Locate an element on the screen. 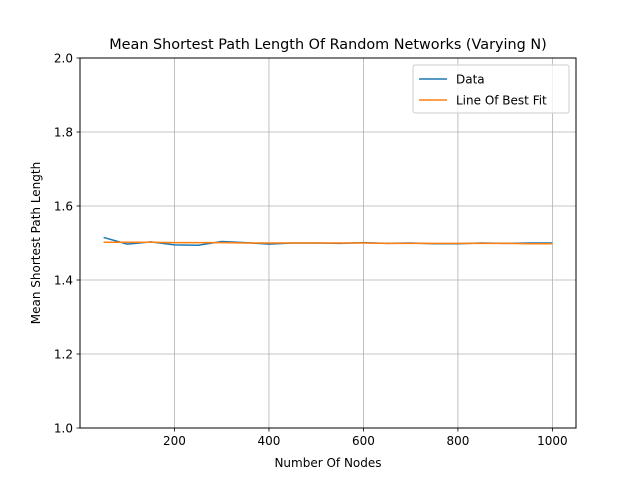 The width and height of the screenshot is (640, 480). y-tick-label: 1.8 is located at coordinates (63, 133).